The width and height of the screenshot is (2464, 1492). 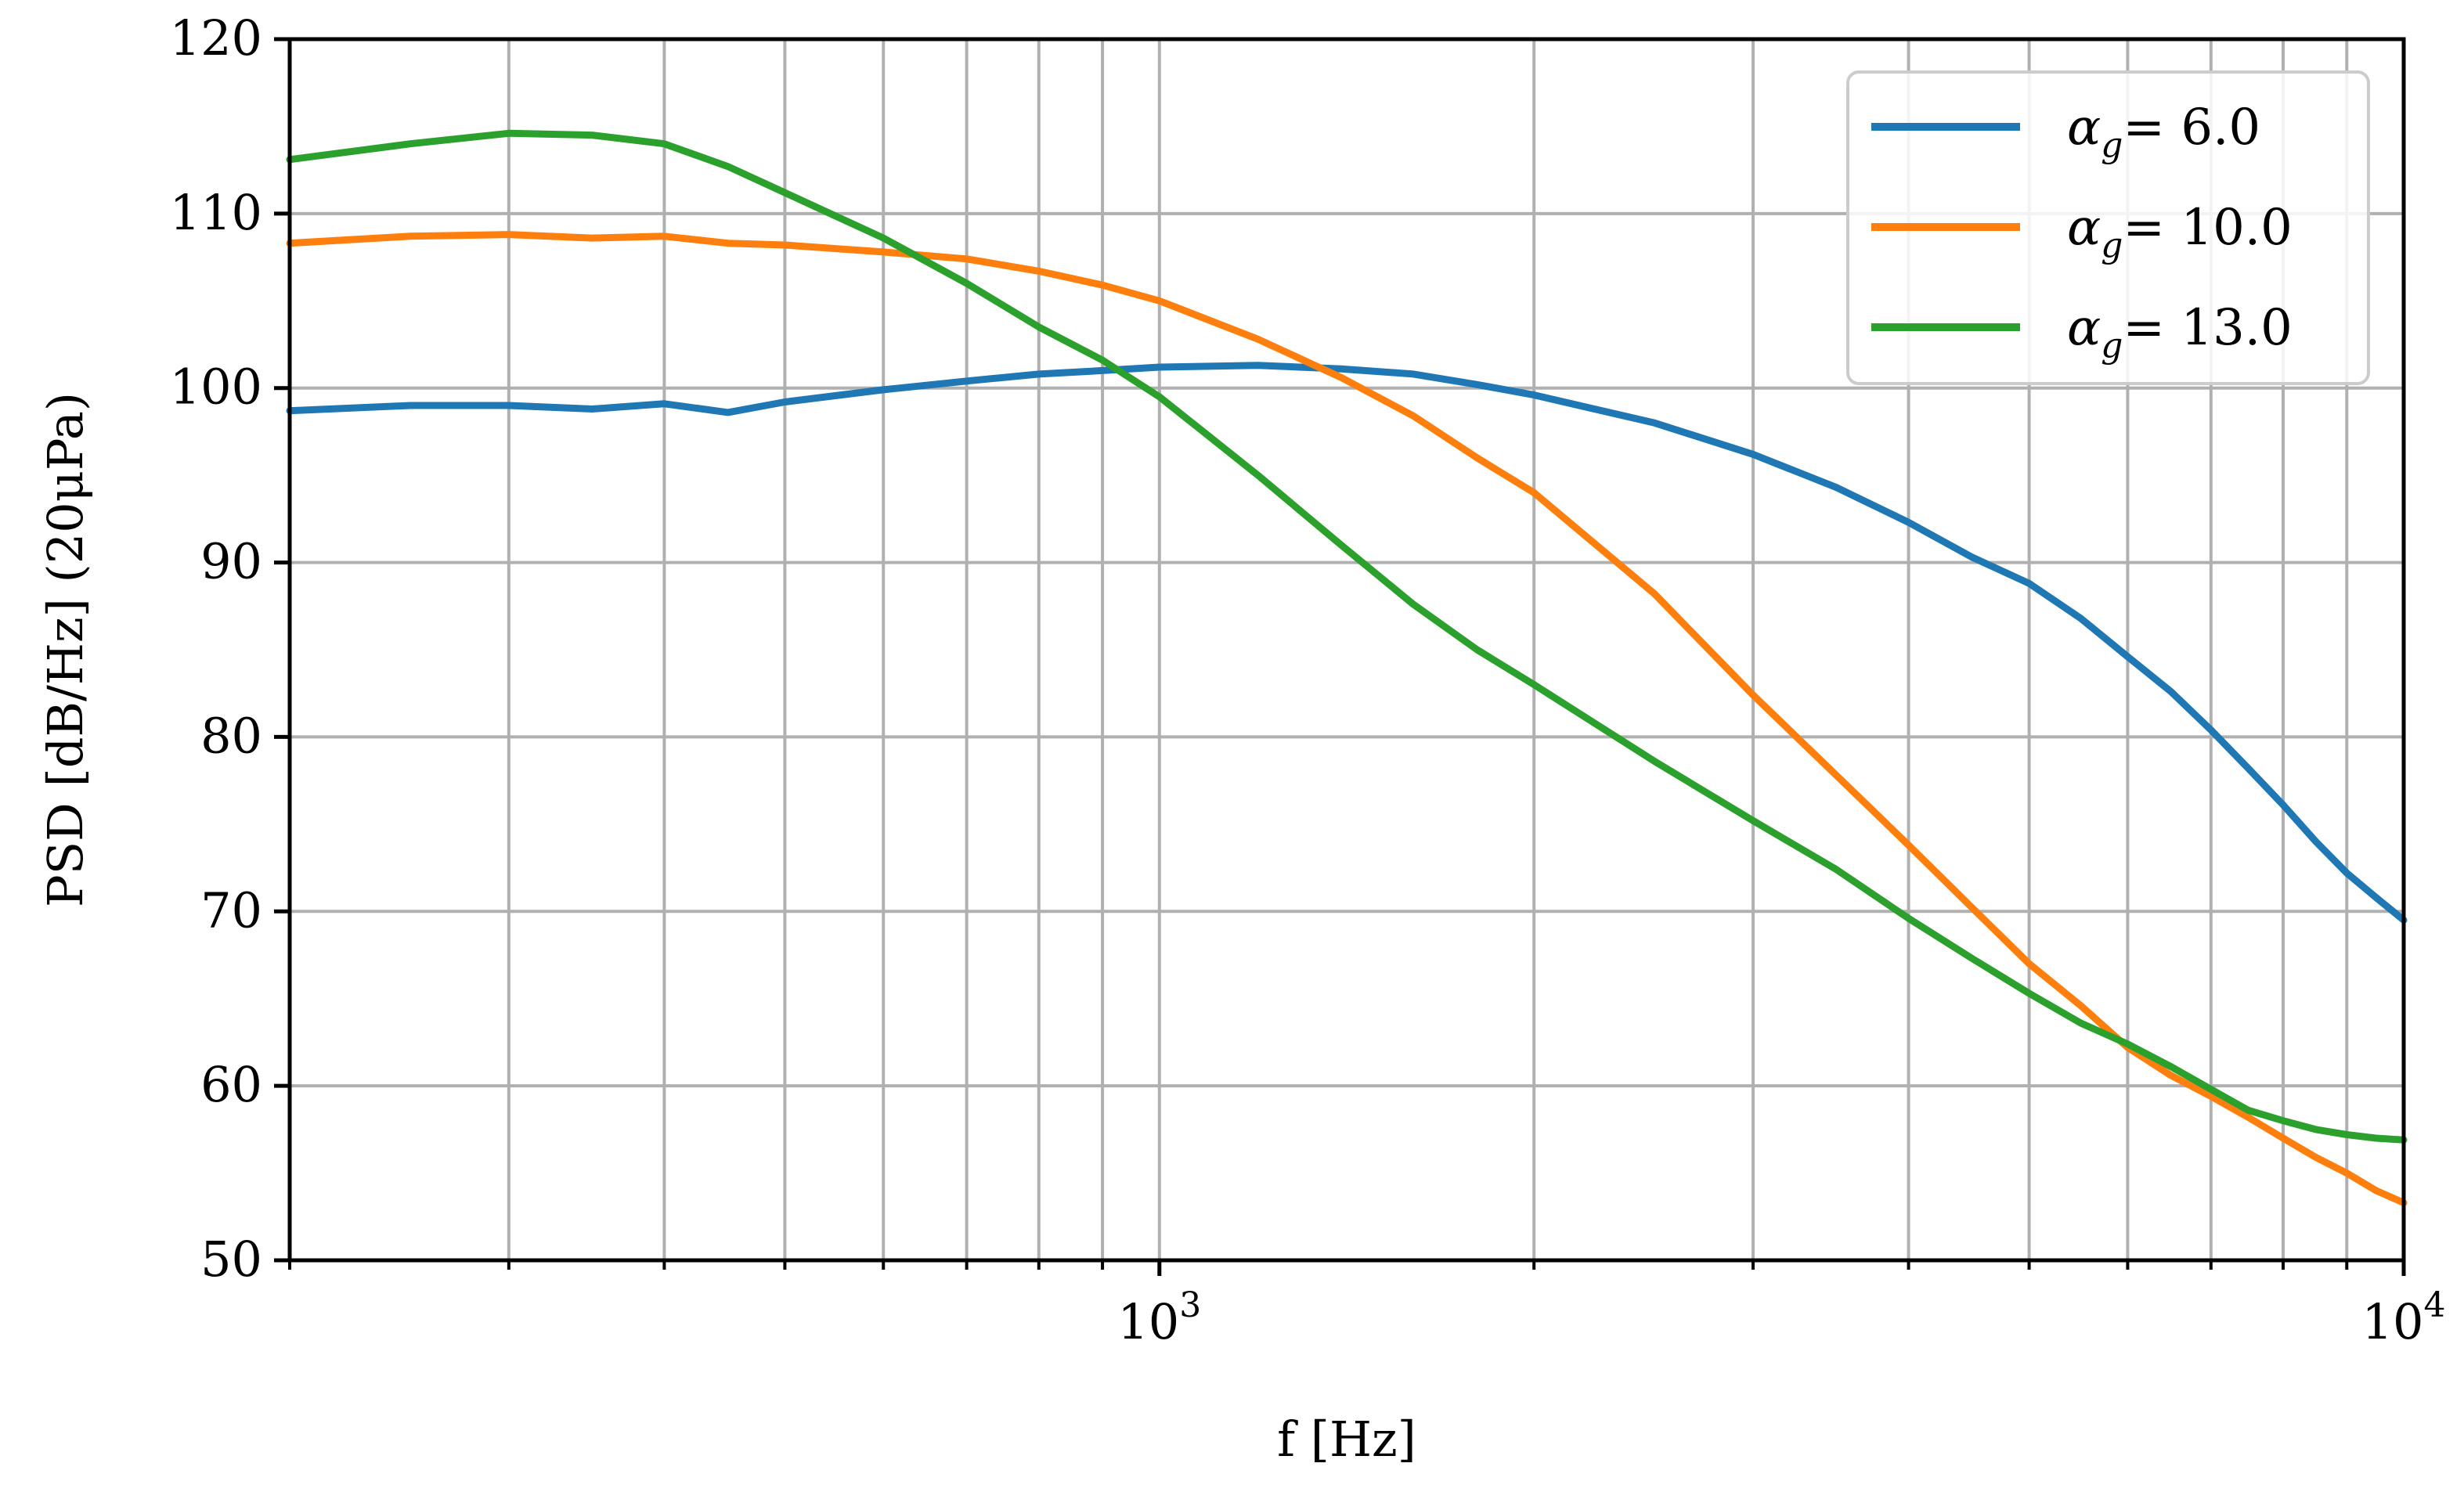 What do you see at coordinates (231, 910) in the screenshot?
I see `y-tick-label: 70` at bounding box center [231, 910].